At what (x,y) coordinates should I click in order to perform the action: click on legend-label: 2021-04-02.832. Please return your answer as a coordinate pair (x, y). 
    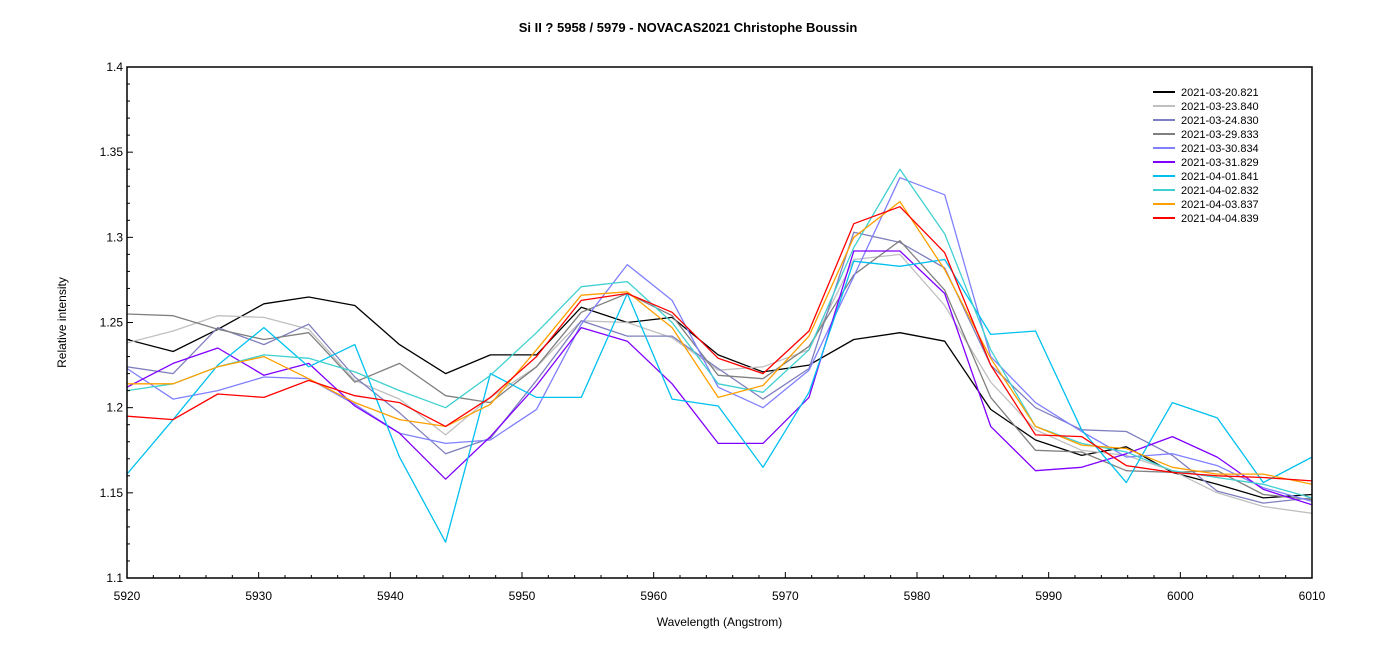
    Looking at the image, I should click on (1220, 191).